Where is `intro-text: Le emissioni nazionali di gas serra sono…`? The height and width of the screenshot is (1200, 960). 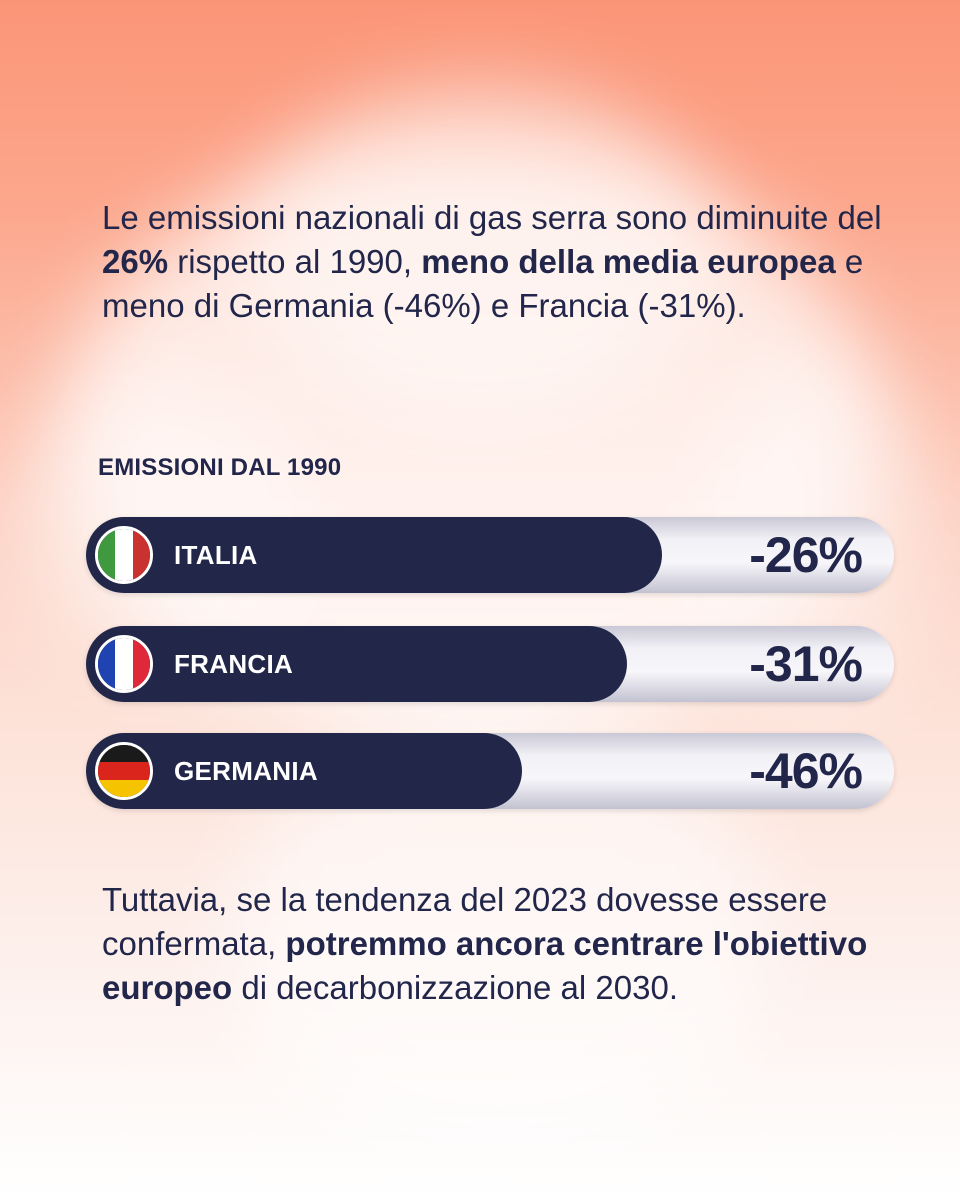 intro-text: Le emissioni nazionali di gas serra sono… is located at coordinates (492, 217).